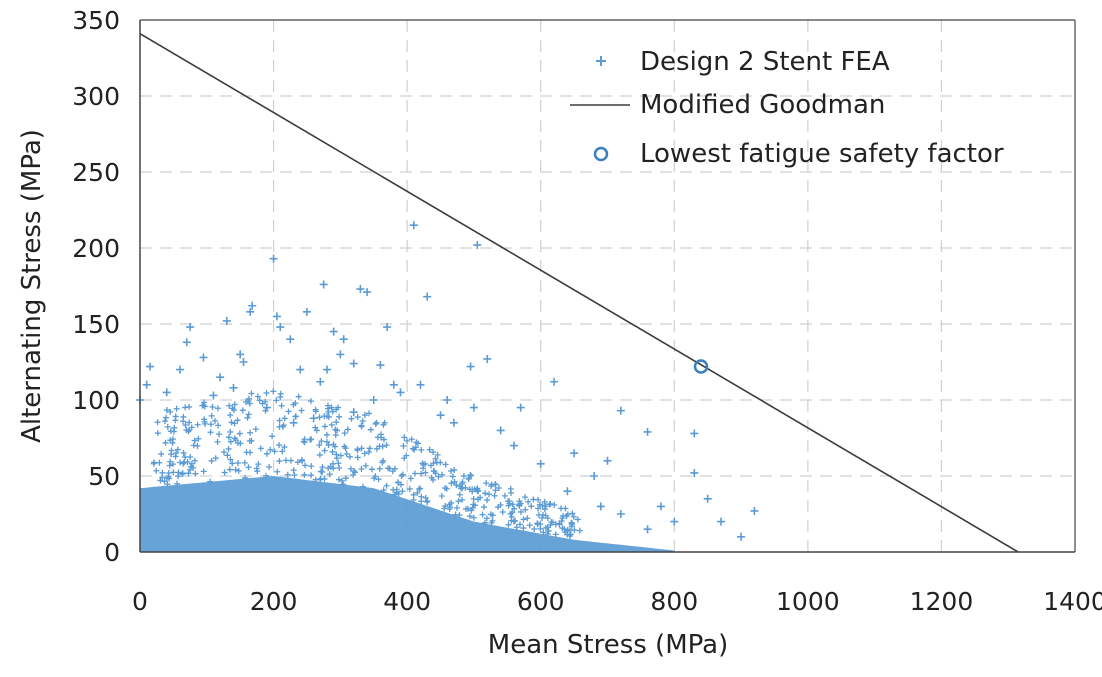 This screenshot has height=677, width=1102. What do you see at coordinates (601, 61) in the screenshot?
I see `legend-plus-marker` at bounding box center [601, 61].